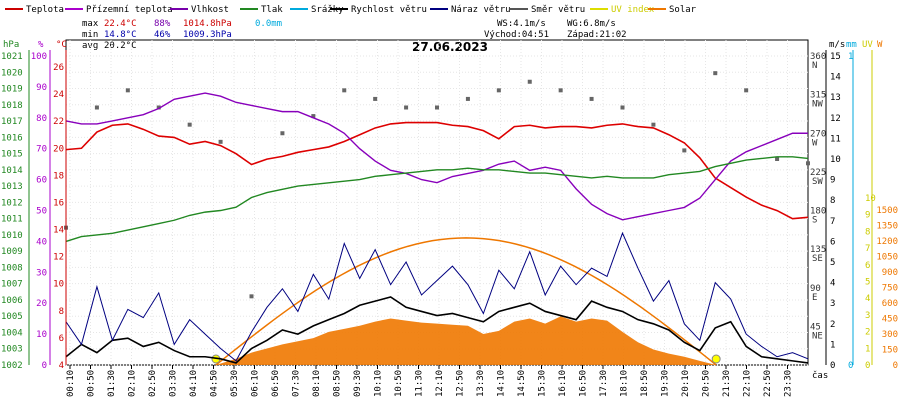 The image size is (900, 400). I want to click on axis-tick-dir: 45, so click(815, 327).